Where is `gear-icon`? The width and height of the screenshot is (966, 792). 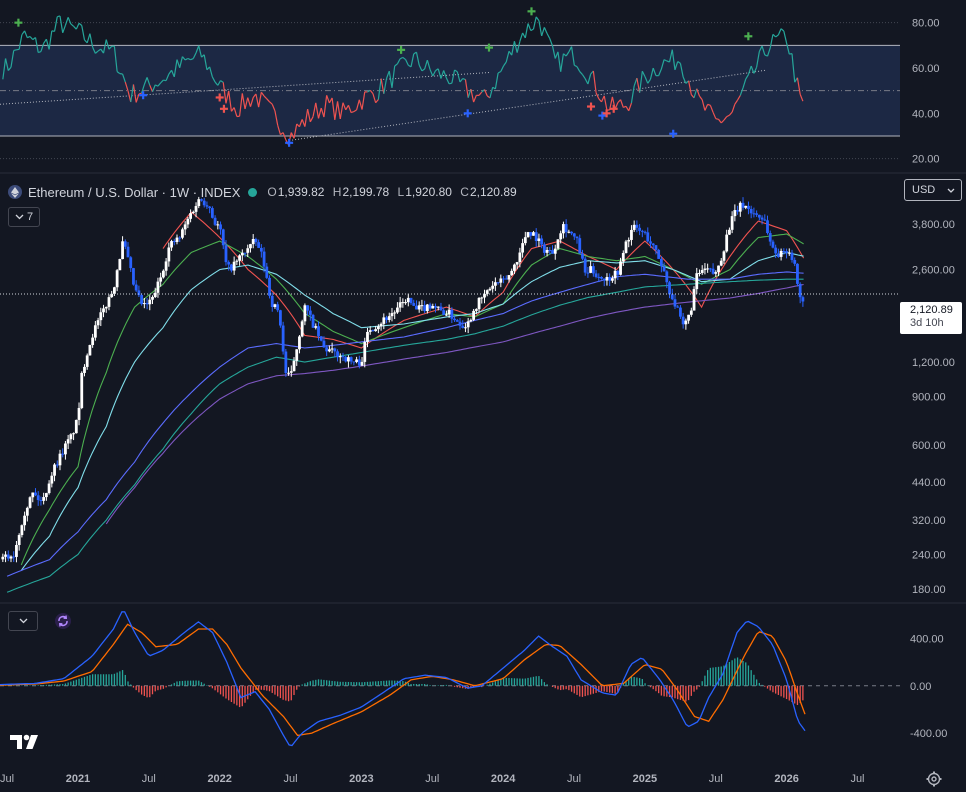 gear-icon is located at coordinates (934, 781).